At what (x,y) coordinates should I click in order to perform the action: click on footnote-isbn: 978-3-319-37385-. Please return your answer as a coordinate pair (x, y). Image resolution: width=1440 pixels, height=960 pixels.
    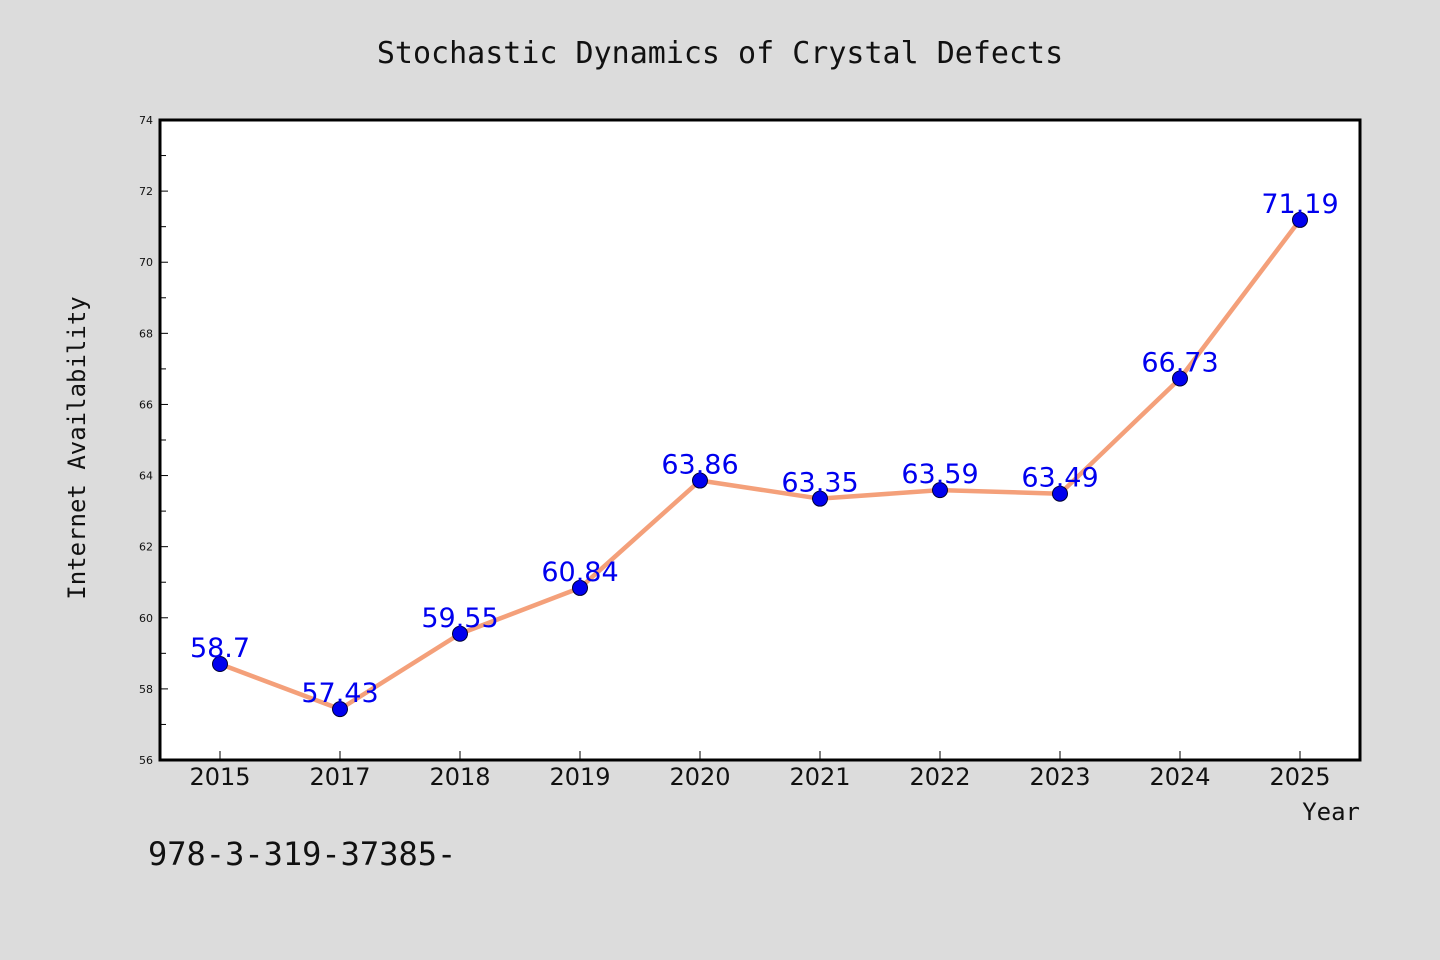
    Looking at the image, I should click on (302, 854).